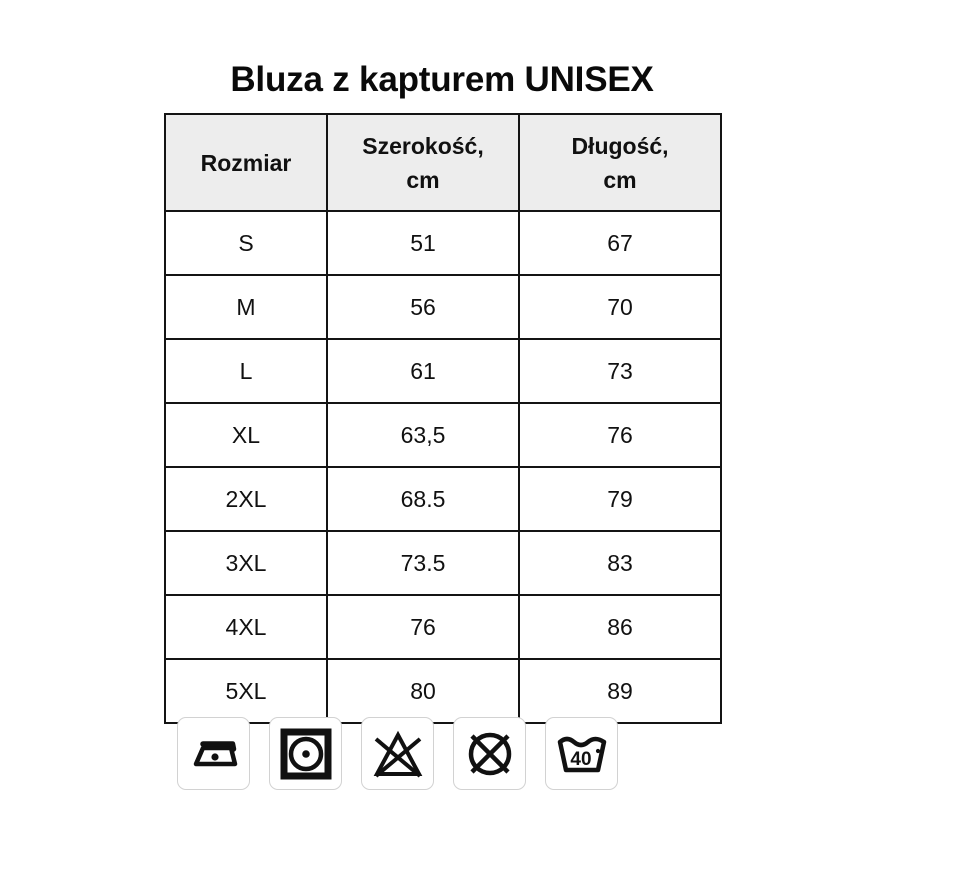  What do you see at coordinates (246, 435) in the screenshot?
I see `cell-size: XL` at bounding box center [246, 435].